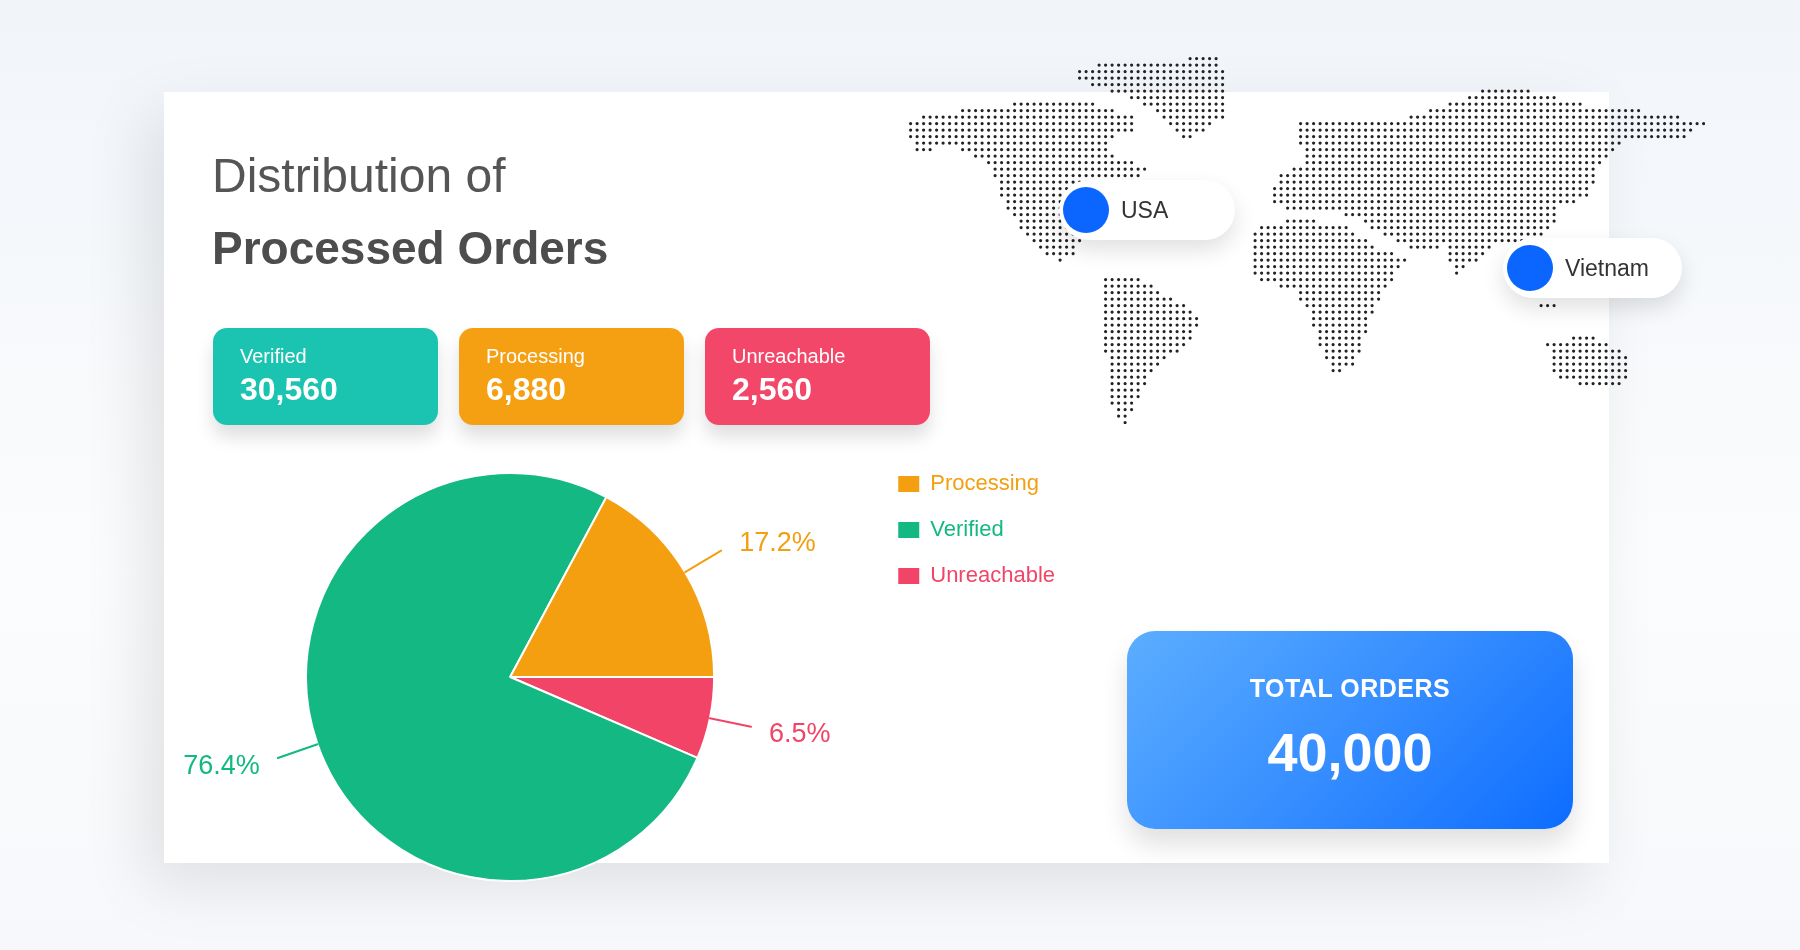 Image resolution: width=1800 pixels, height=950 pixels. What do you see at coordinates (325, 376) in the screenshot?
I see `stat-card: Verified 30,560` at bounding box center [325, 376].